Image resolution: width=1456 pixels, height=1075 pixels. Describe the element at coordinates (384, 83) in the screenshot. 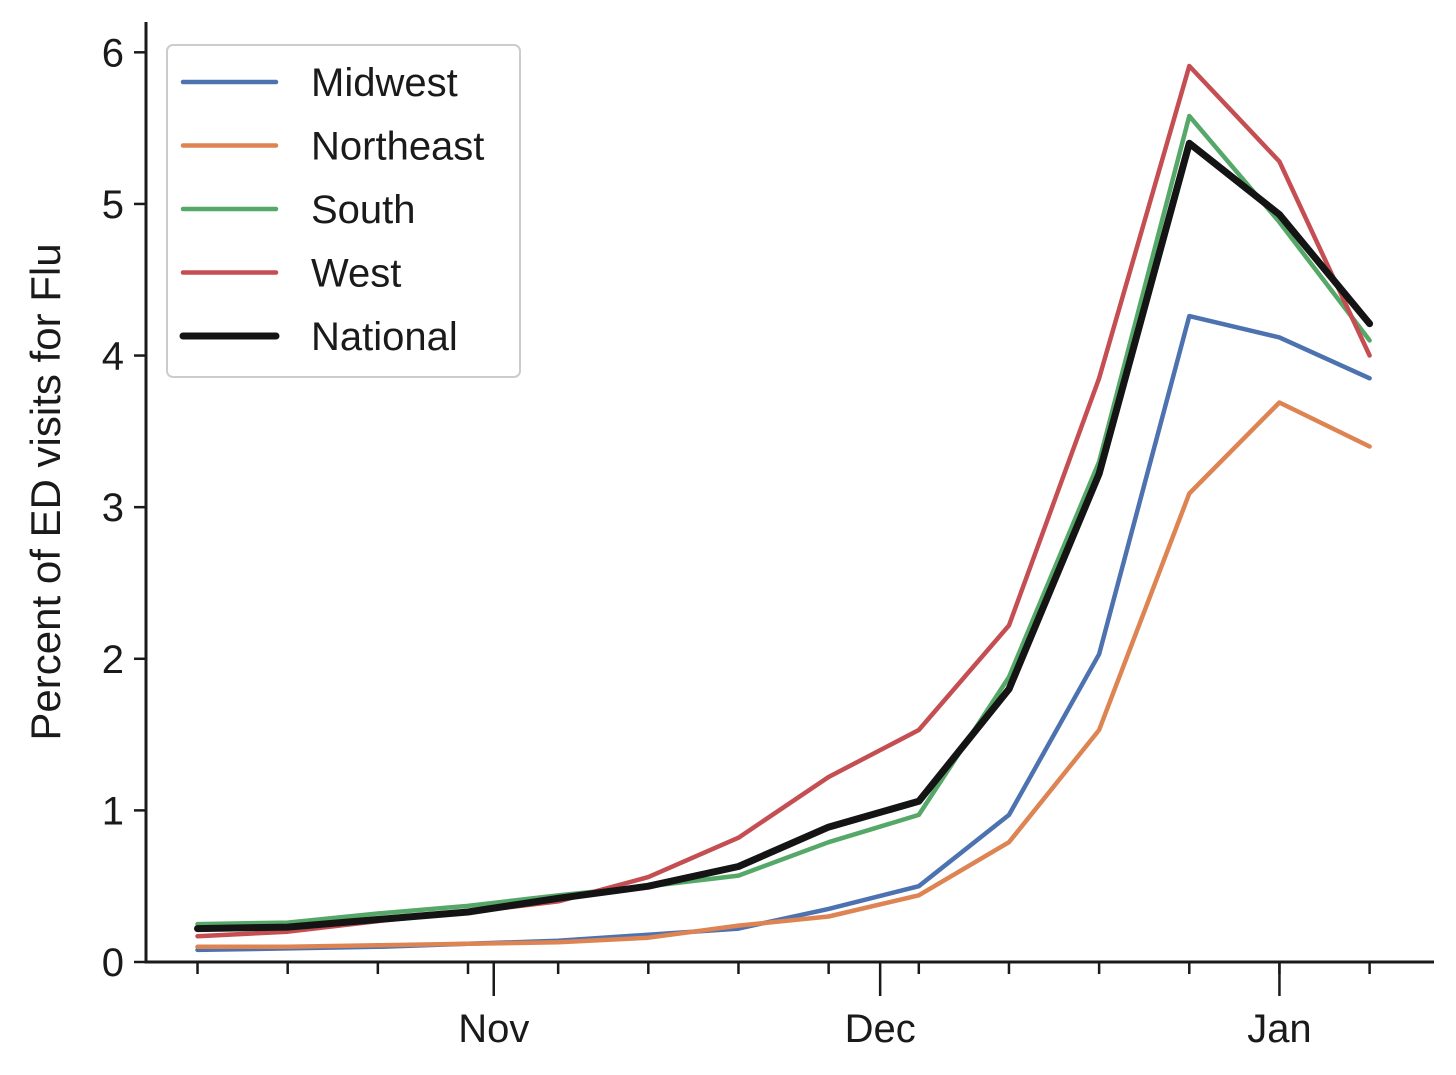

I see `legend-label-midwest: Midwest` at that location.